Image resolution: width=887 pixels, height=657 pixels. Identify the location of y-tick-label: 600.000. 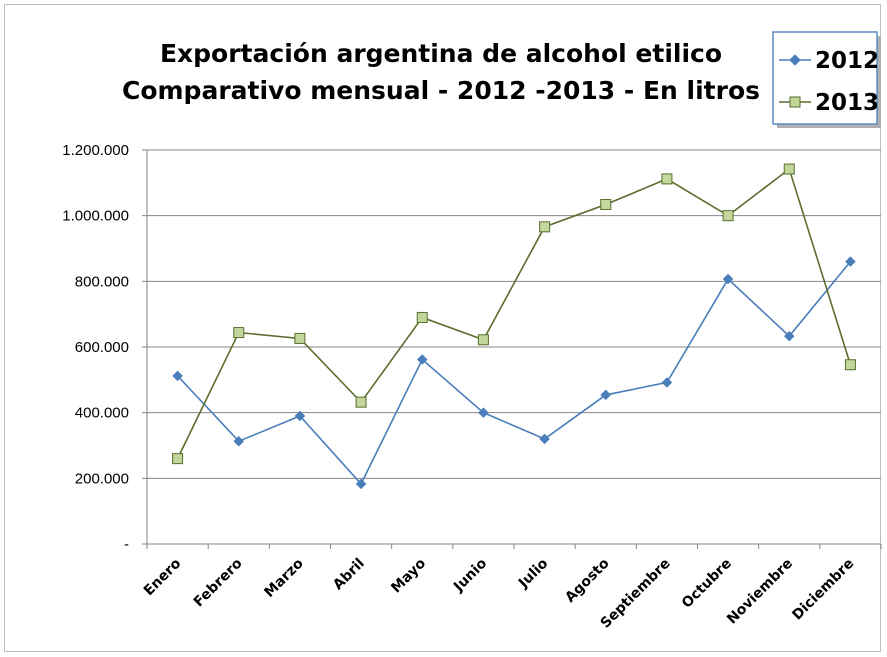
(102, 347).